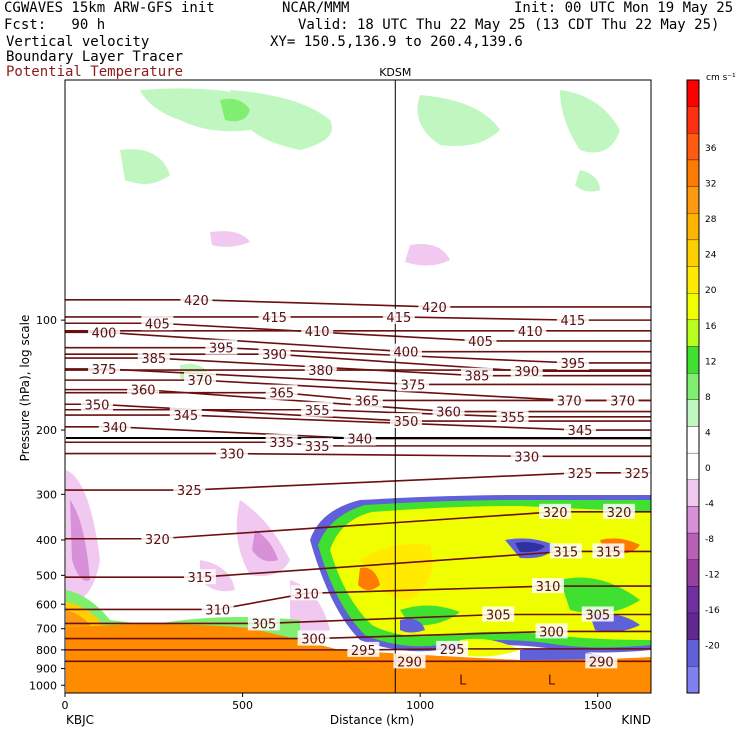  What do you see at coordinates (359, 440) in the screenshot?
I see `theta-label: 340` at bounding box center [359, 440].